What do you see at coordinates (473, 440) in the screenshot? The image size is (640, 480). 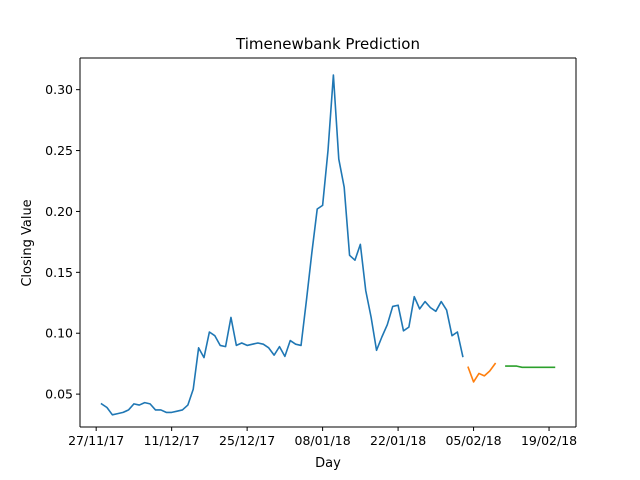 I see `x-tick-label: 05/02/18` at bounding box center [473, 440].